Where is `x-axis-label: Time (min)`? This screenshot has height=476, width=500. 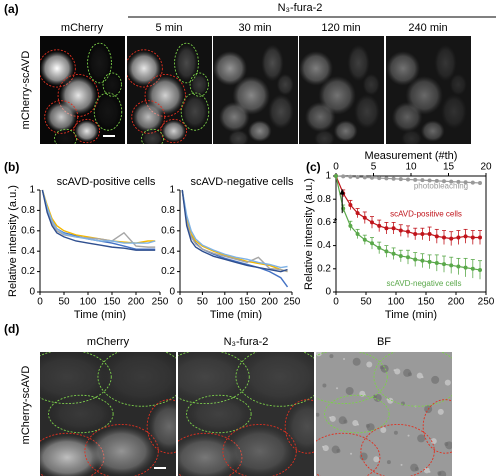 x-axis-label: Time (min) is located at coordinates (236, 315).